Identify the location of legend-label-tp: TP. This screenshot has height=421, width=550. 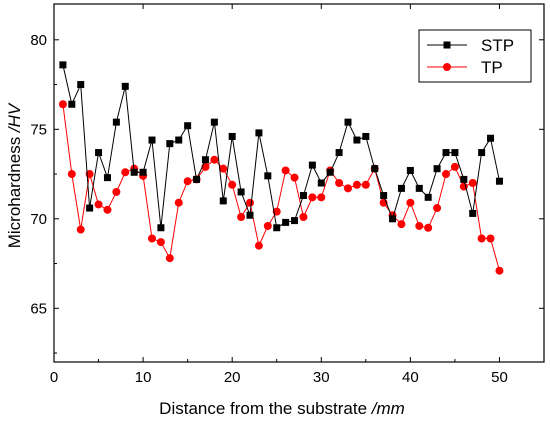
(492, 67).